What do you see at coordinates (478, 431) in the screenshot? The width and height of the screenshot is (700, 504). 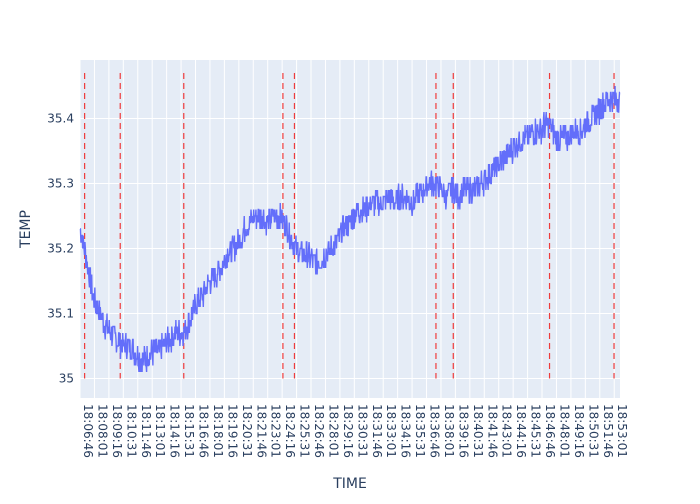 I see `x-tick-label: 18:40:31` at bounding box center [478, 431].